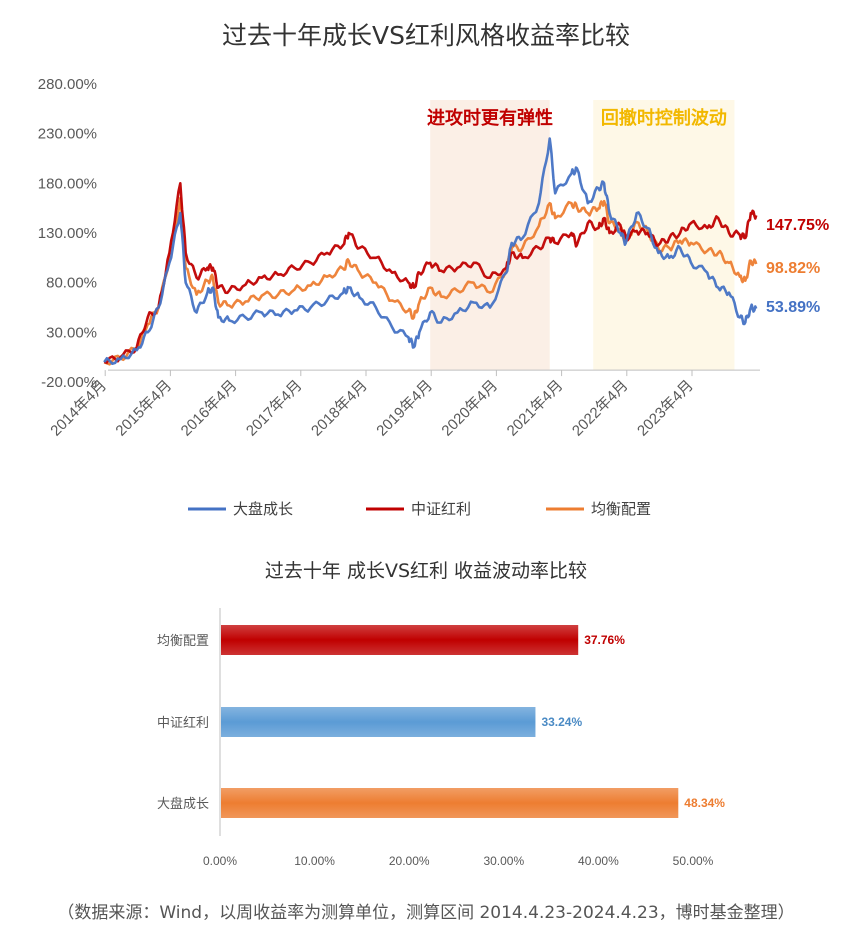  What do you see at coordinates (67, 233) in the screenshot?
I see `y-tick-label: 130.00%` at bounding box center [67, 233].